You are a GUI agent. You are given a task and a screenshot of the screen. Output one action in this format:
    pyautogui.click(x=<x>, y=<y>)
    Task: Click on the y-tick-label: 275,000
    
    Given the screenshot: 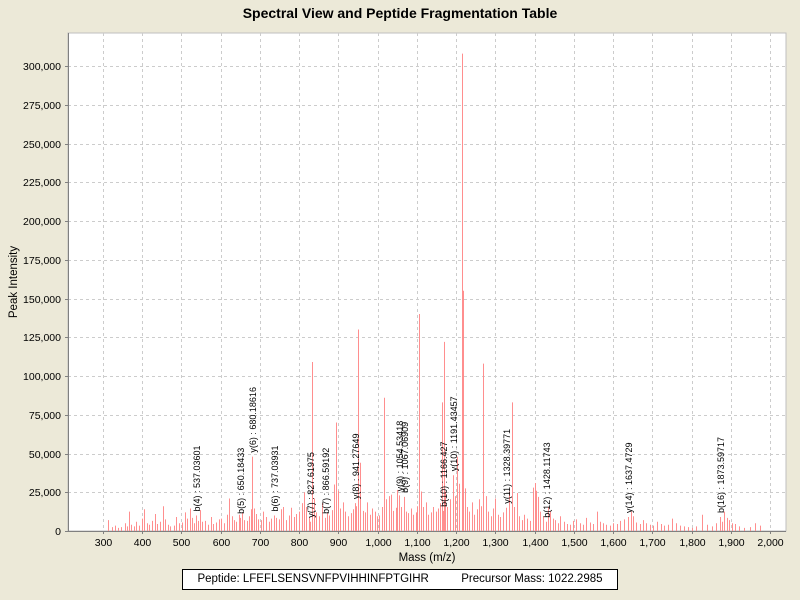 What is the action you would take?
    pyautogui.click(x=42, y=106)
    